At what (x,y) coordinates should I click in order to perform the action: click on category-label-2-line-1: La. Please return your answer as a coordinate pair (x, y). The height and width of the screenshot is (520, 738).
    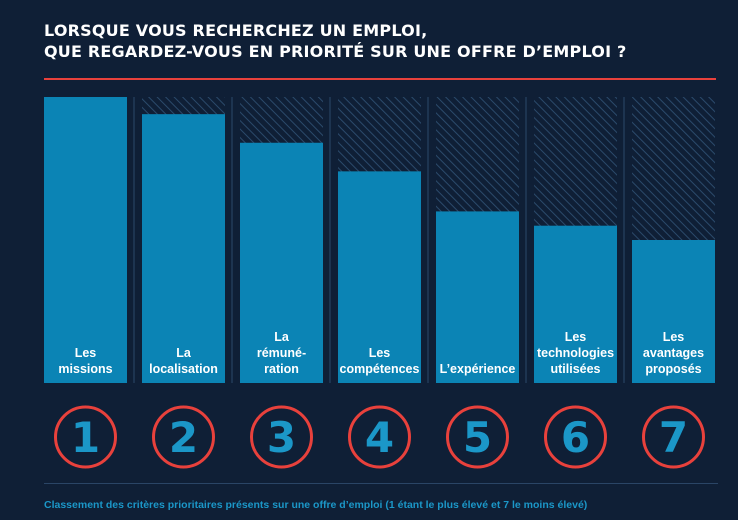
    Looking at the image, I should click on (184, 353).